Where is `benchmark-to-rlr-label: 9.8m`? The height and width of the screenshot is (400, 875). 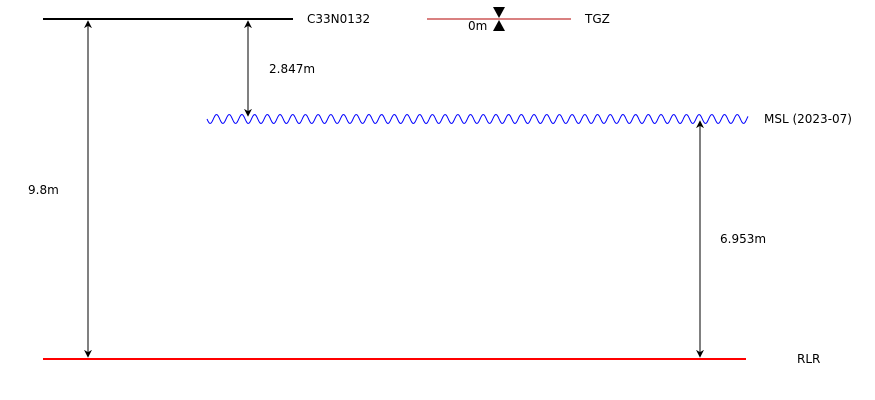
benchmark-to-rlr-label: 9.8m is located at coordinates (43, 190).